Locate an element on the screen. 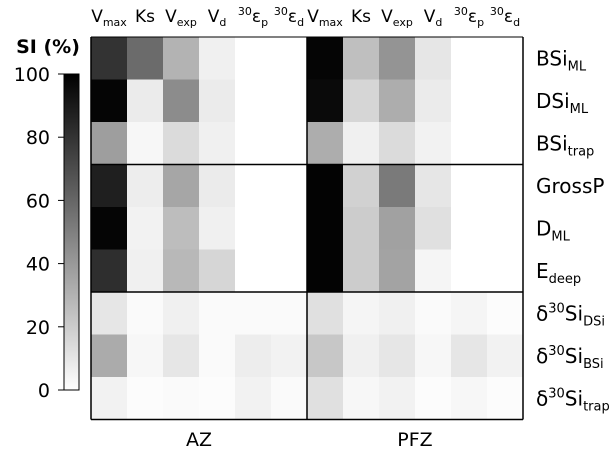  heatmap-cell-az-r0-c0 is located at coordinates (109, 58).